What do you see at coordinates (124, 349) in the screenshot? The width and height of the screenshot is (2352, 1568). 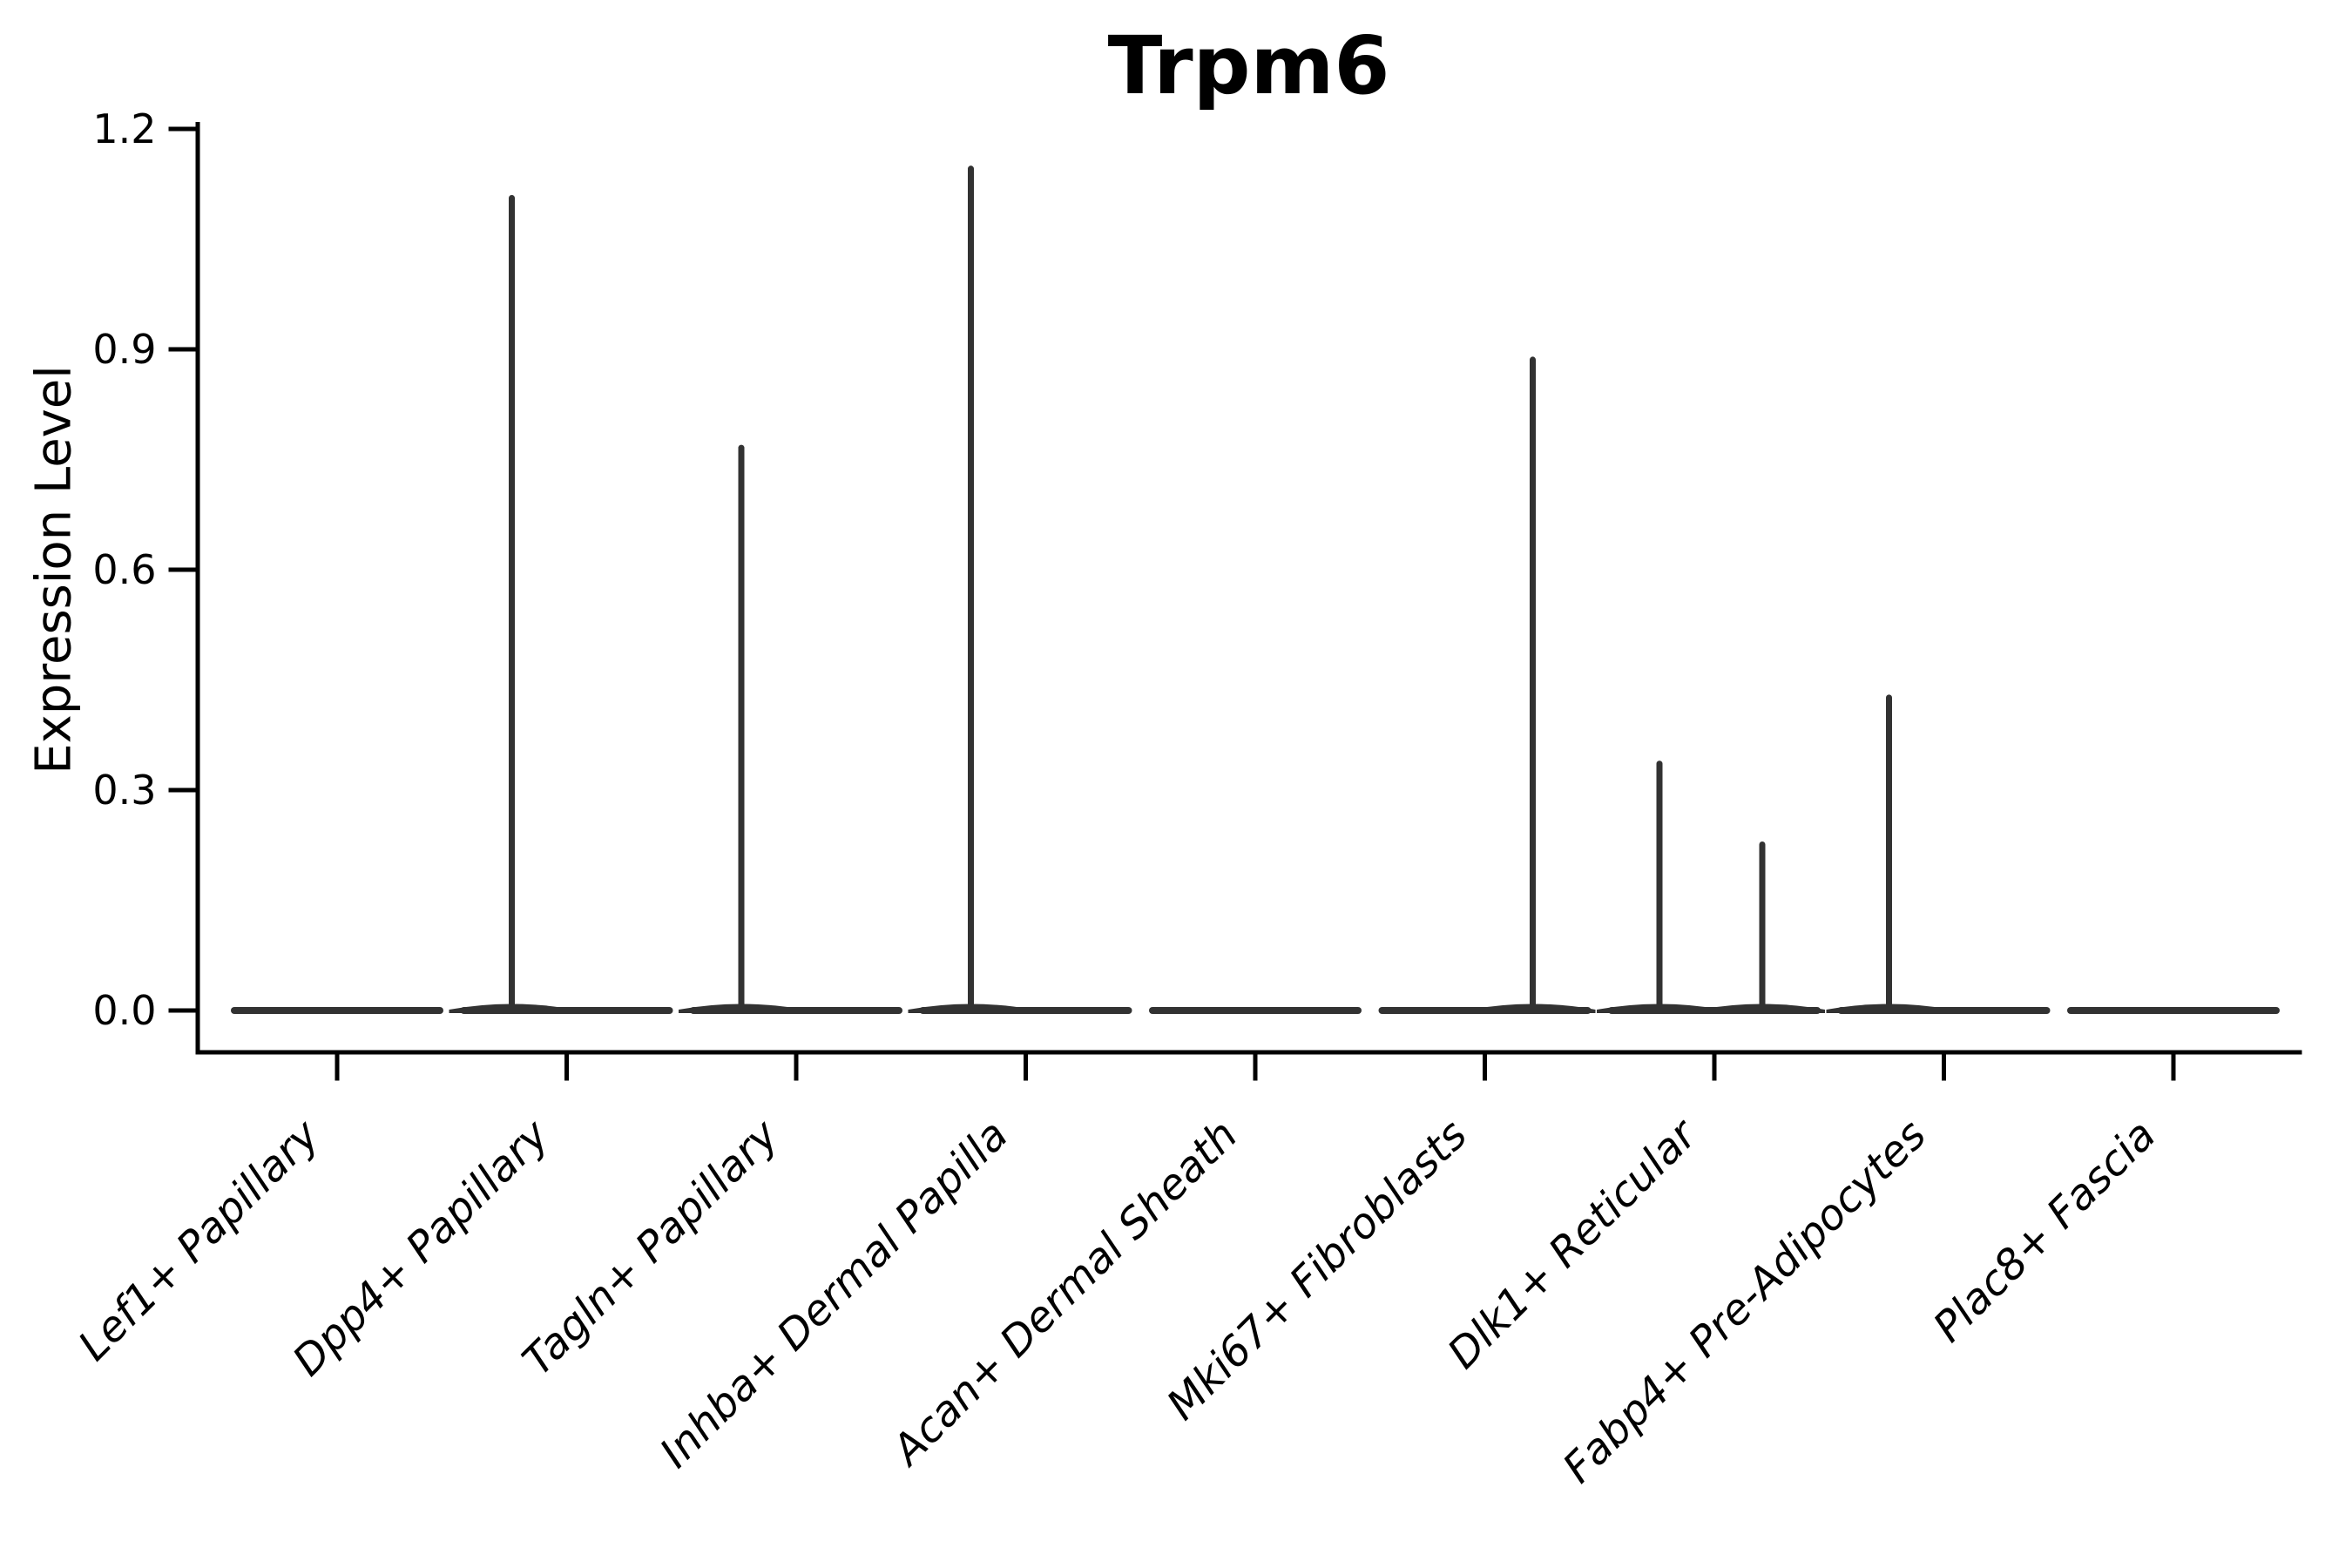 I see `y-tick-label: 0.9` at bounding box center [124, 349].